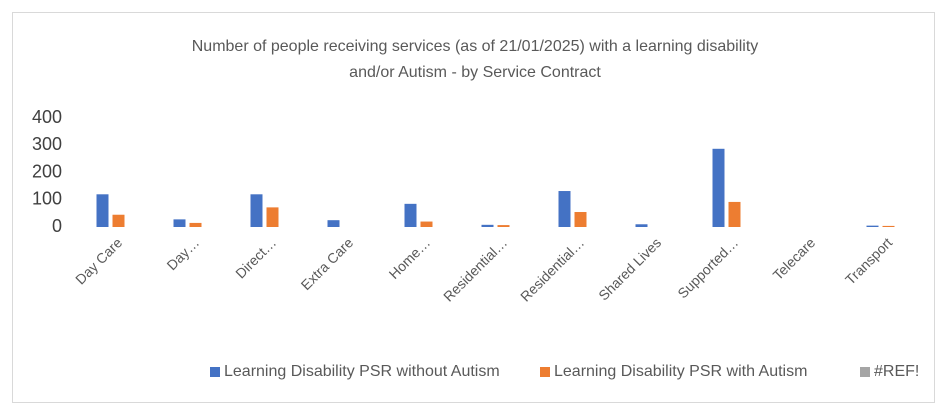  I want to click on y-tick-label: 200, so click(47, 171).